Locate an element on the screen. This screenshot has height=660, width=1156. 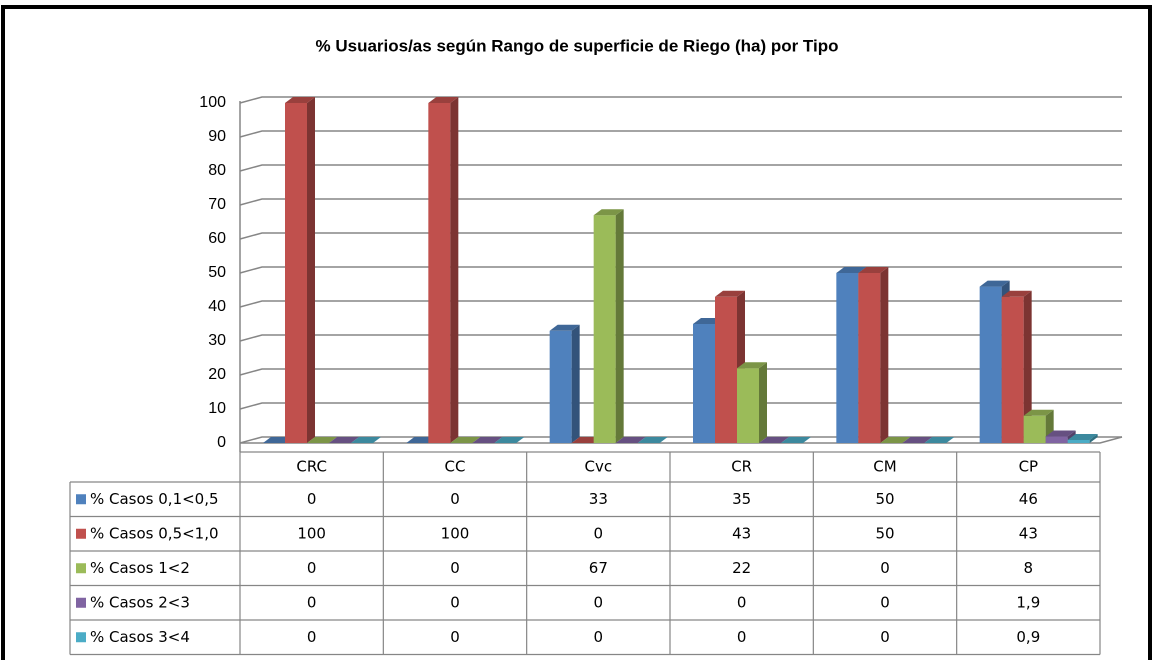
table-cell: 22 is located at coordinates (741, 568).